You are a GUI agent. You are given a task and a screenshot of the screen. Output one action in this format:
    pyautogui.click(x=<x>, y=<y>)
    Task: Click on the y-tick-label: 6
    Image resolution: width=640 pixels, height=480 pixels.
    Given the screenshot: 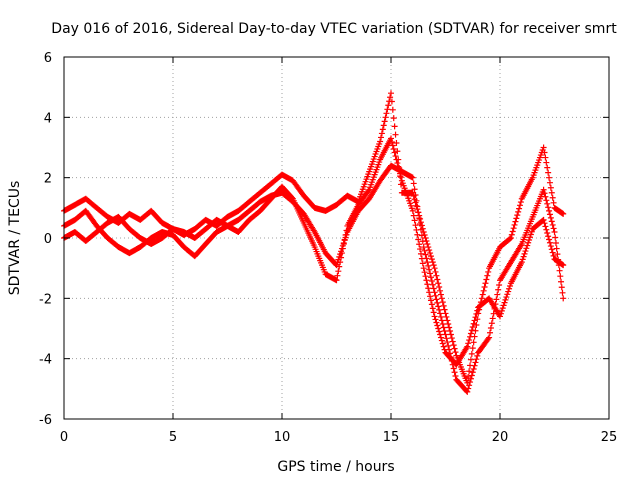 What is the action you would take?
    pyautogui.click(x=48, y=58)
    